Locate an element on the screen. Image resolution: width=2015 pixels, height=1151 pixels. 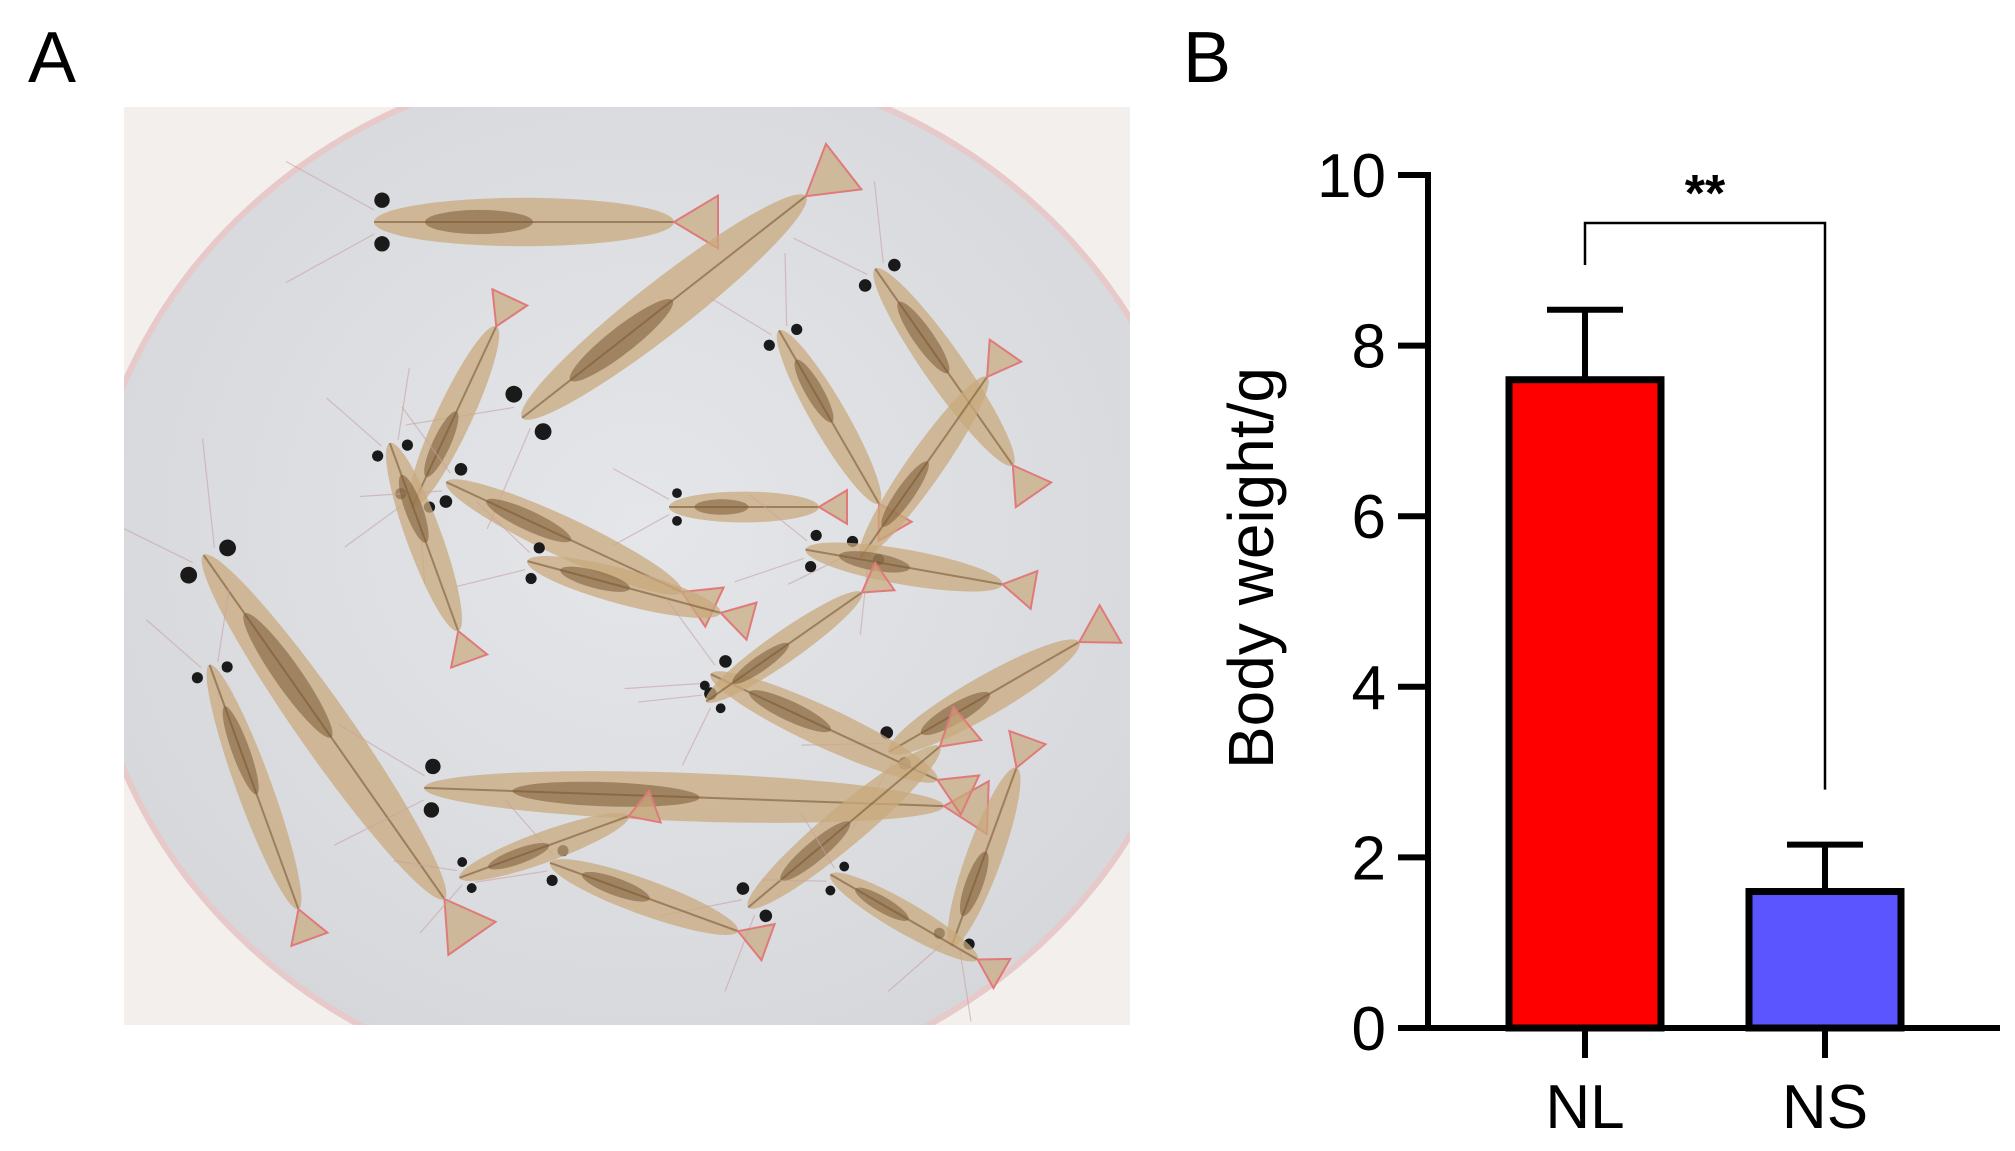
y-axis-title: Body weight/g is located at coordinates (1251, 568).